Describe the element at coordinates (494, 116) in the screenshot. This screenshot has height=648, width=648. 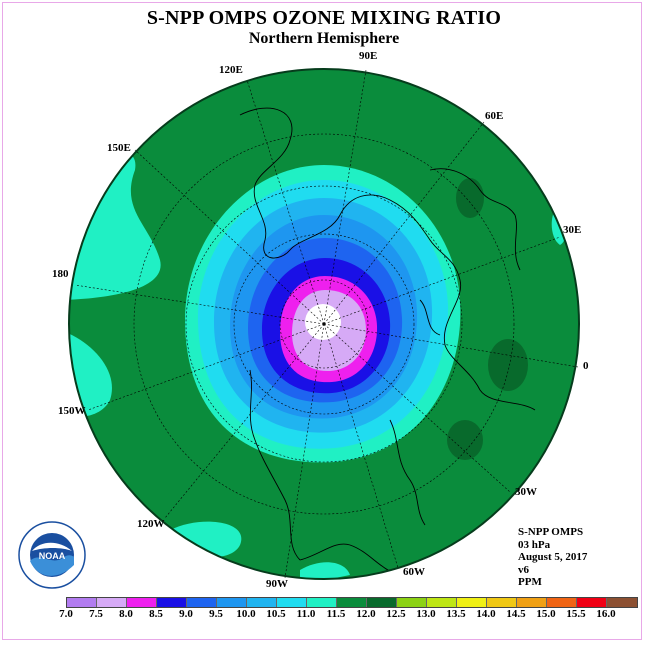
I see `lon-label-60e: 60E` at that location.